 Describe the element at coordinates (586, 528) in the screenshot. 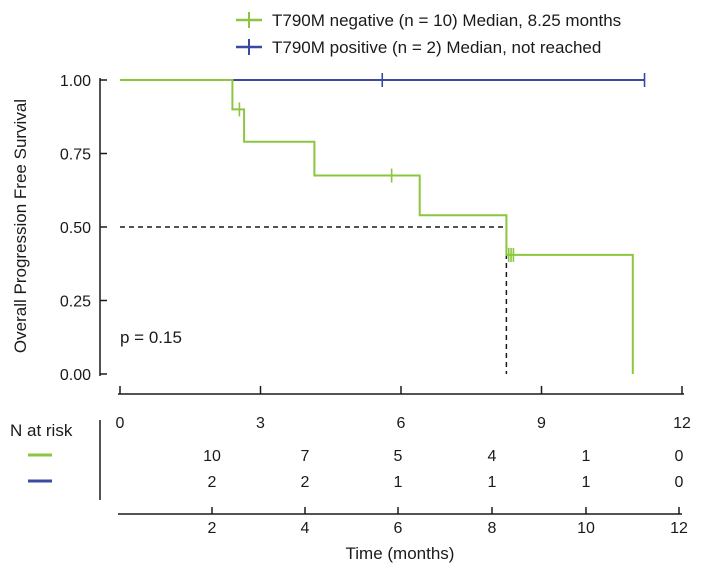

I see `bottom-axis-tick-label: 10` at that location.